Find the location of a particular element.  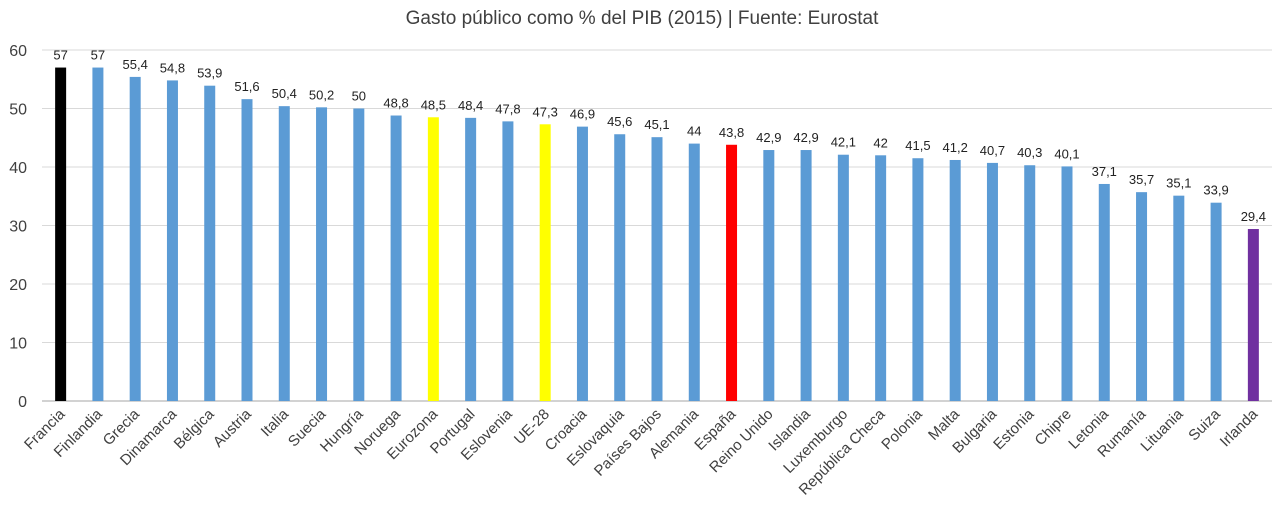

x-tick-label: Polonia is located at coordinates (902, 429).